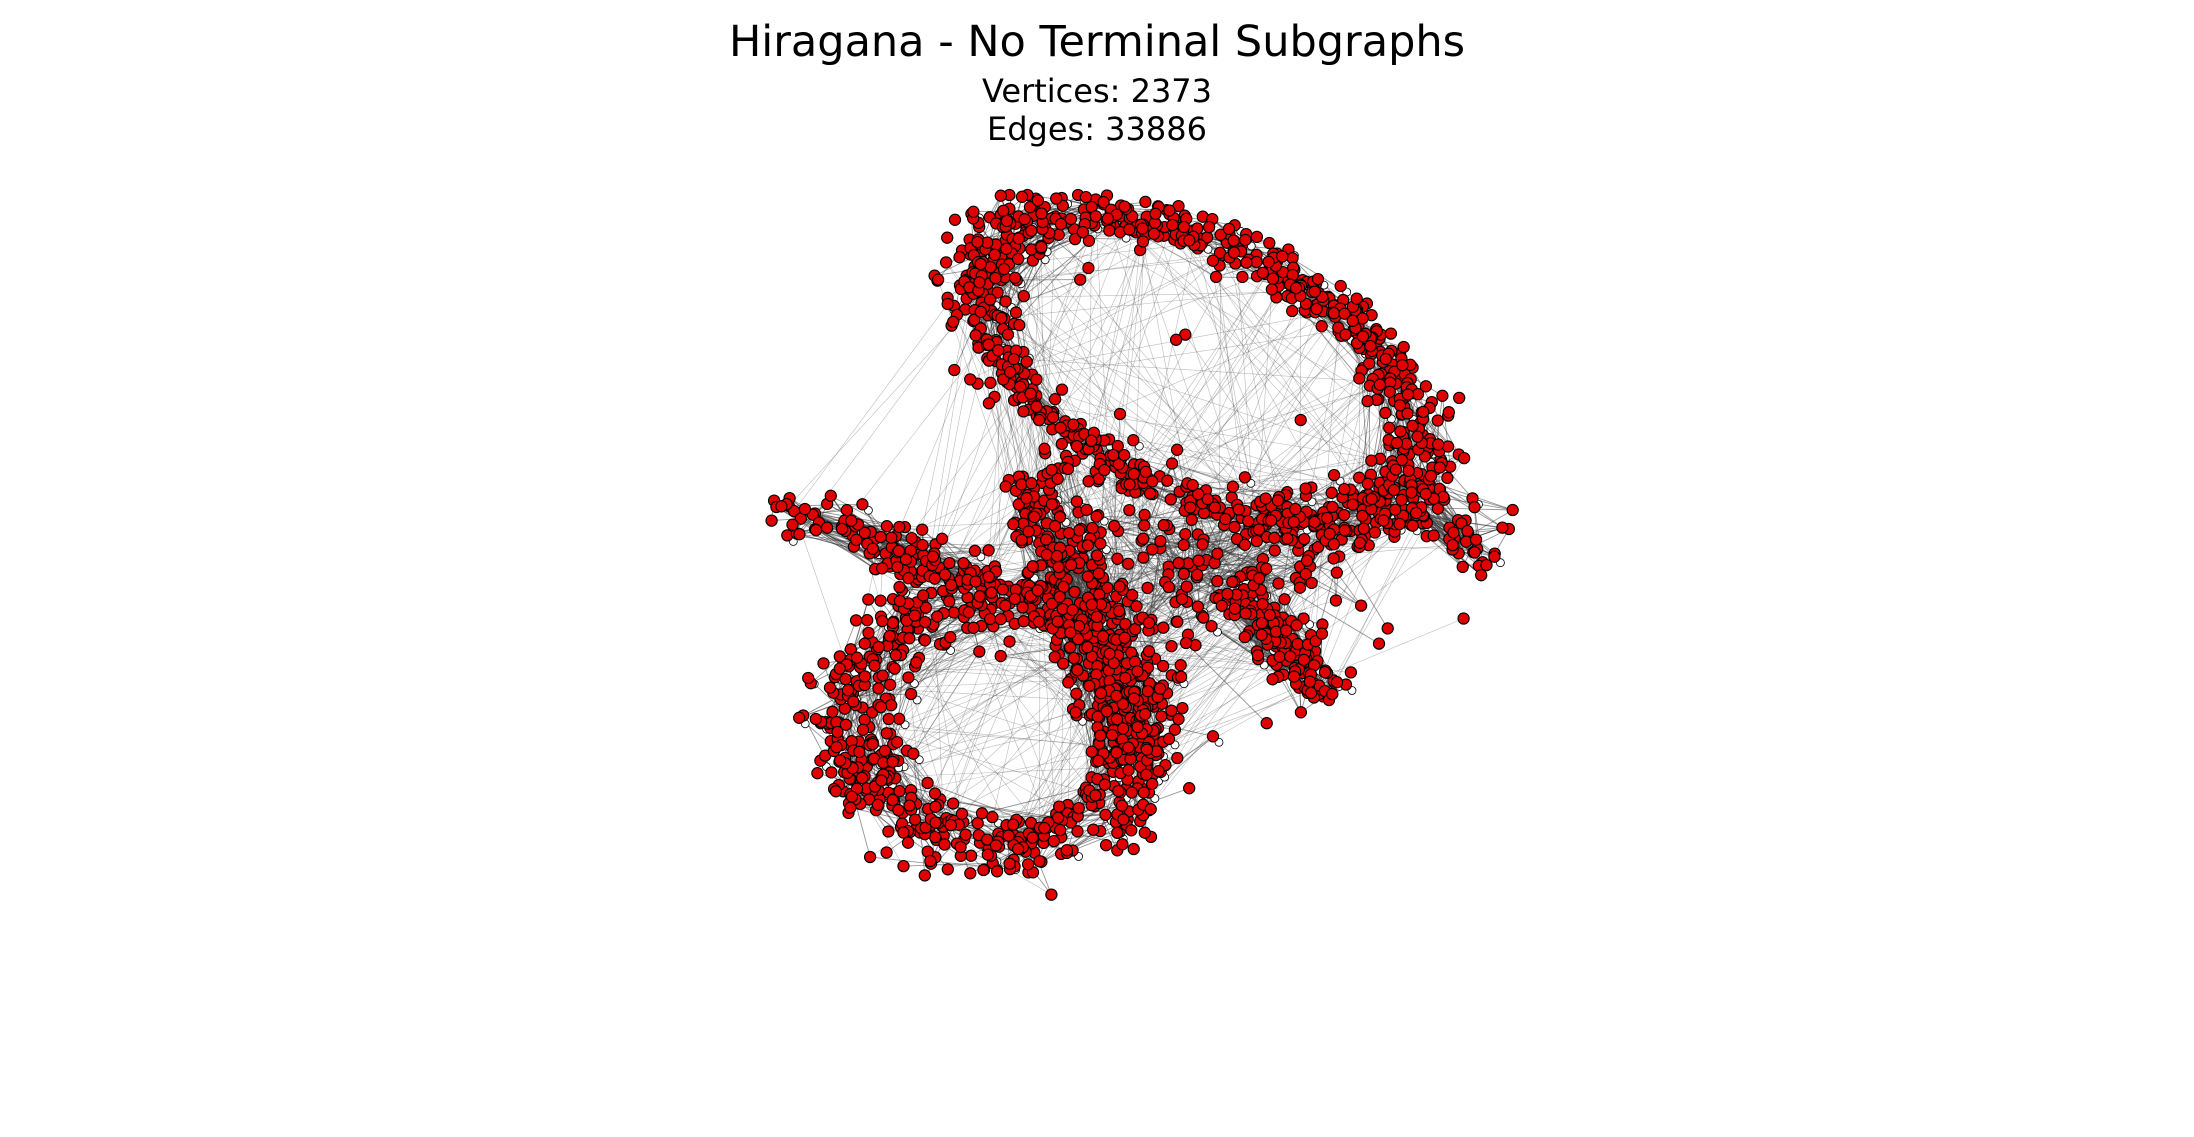 Image resolution: width=2194 pixels, height=1137 pixels. What do you see at coordinates (1097, 129) in the screenshot?
I see `edges-count-label: Edges: 33886` at bounding box center [1097, 129].